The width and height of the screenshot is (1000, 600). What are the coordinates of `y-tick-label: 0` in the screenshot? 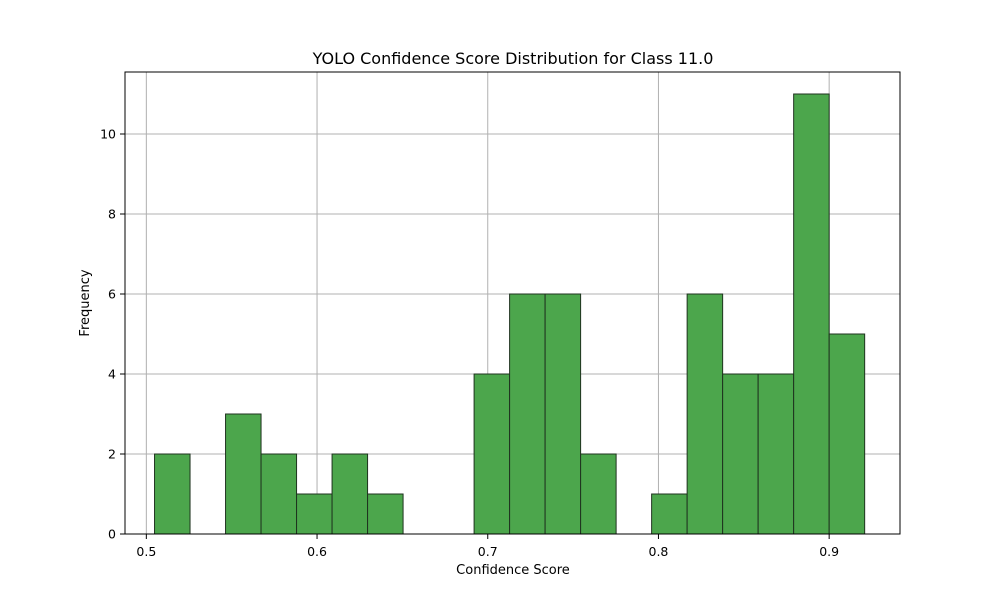 It's located at (112, 534).